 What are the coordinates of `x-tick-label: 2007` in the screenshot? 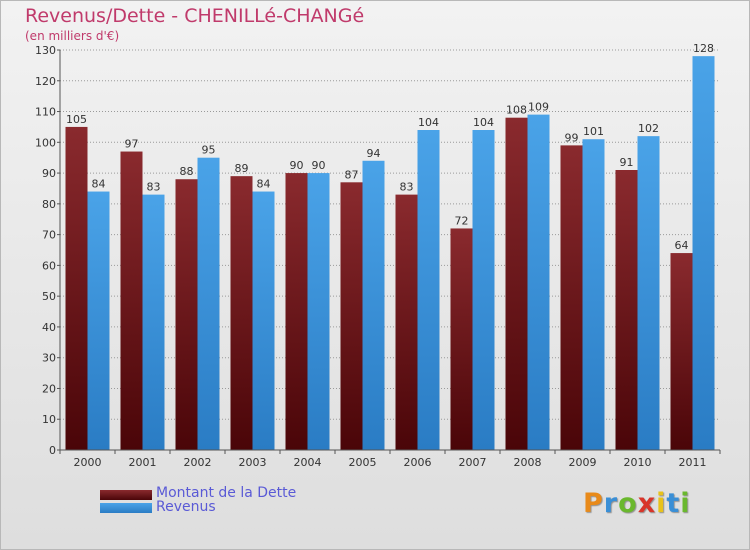 It's located at (473, 462).